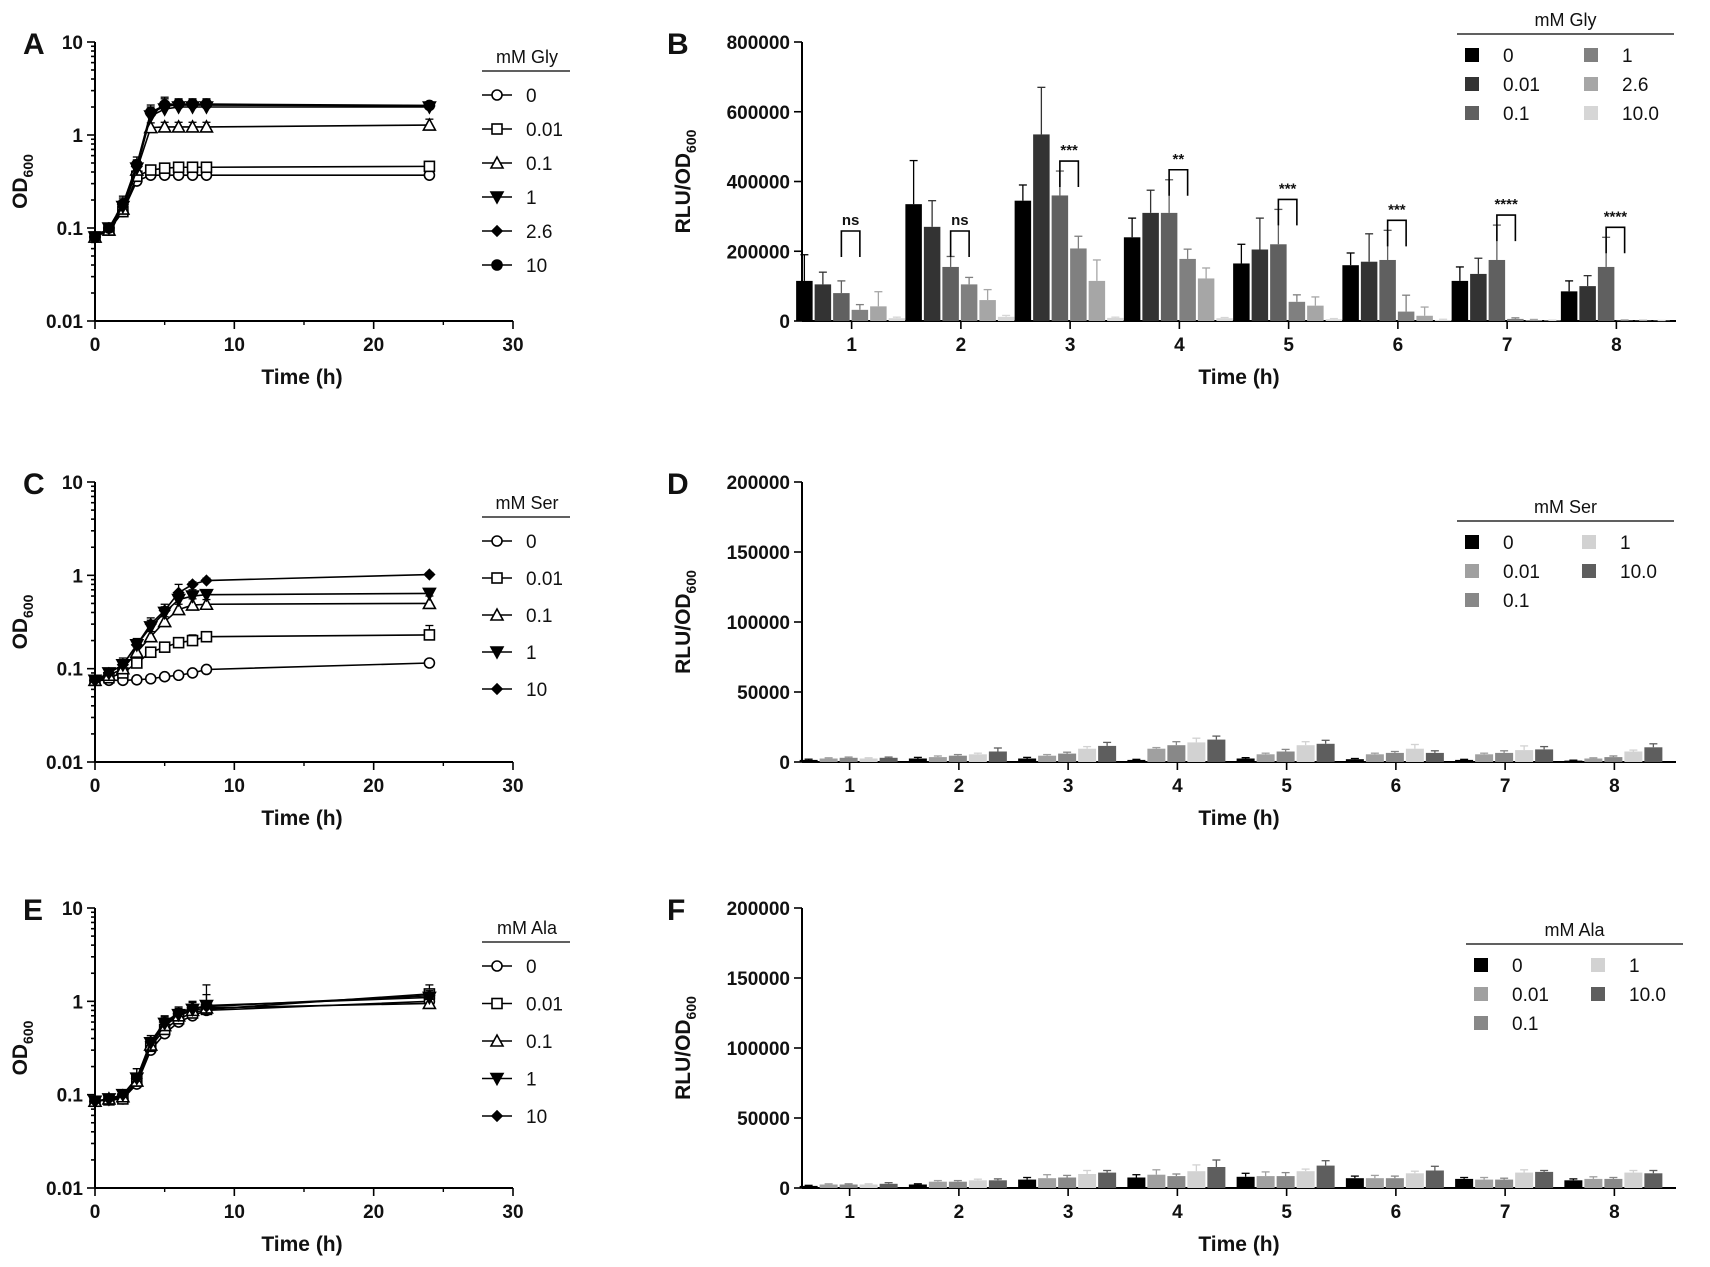  I want to click on x-tick-label: 20, so click(373, 345).